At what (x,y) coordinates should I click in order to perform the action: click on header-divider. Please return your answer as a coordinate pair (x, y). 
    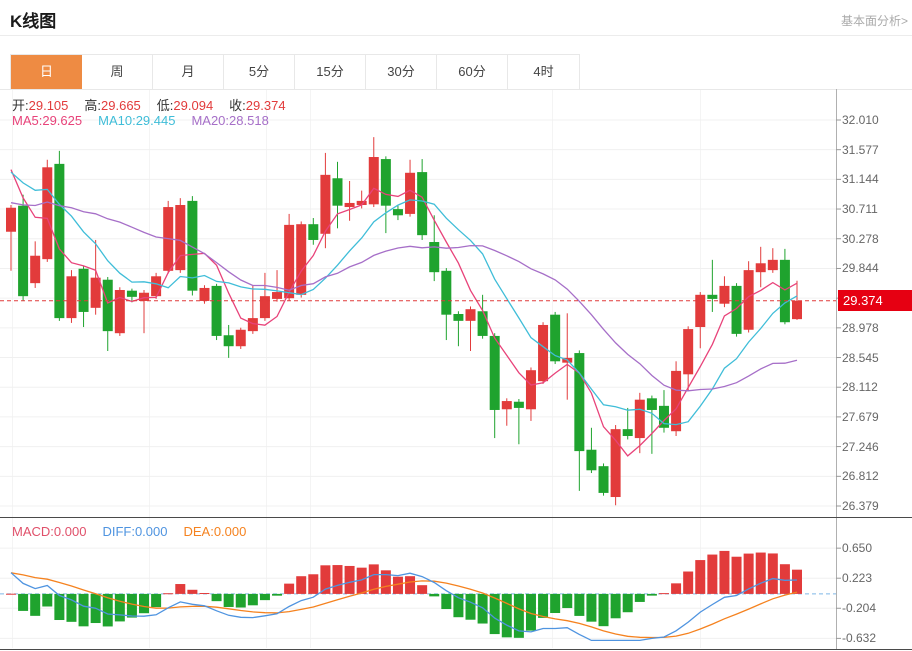
    Looking at the image, I should click on (456, 35).